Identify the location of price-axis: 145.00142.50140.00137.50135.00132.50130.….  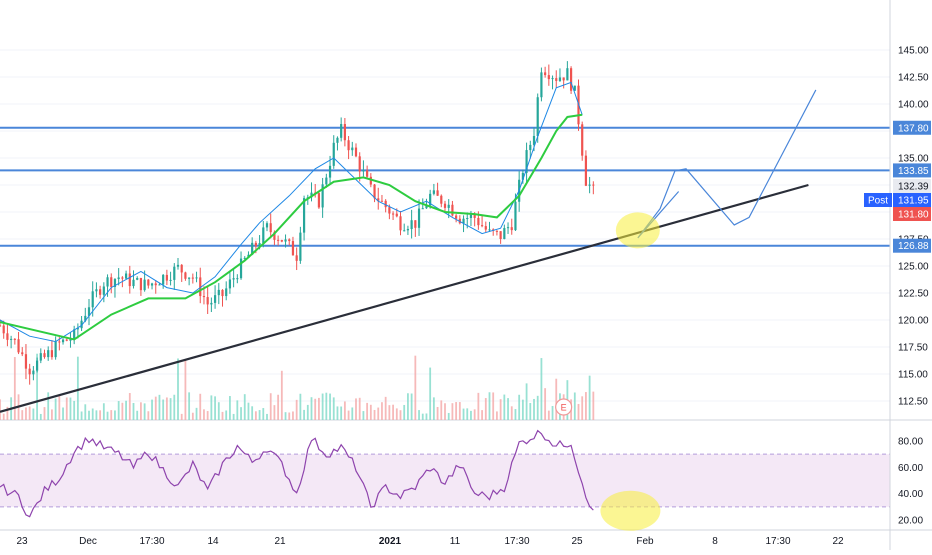
(897, 275).